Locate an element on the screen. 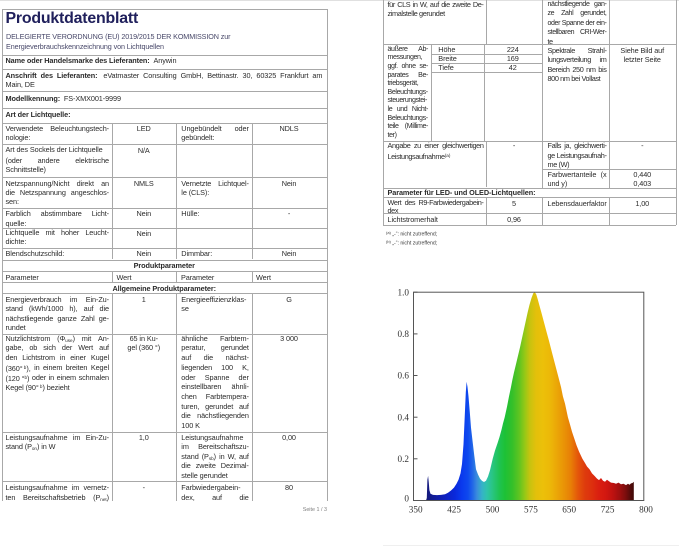 Image resolution: width=679 pixels, height=552 pixels. svg-text: 800 is located at coordinates (646, 509).